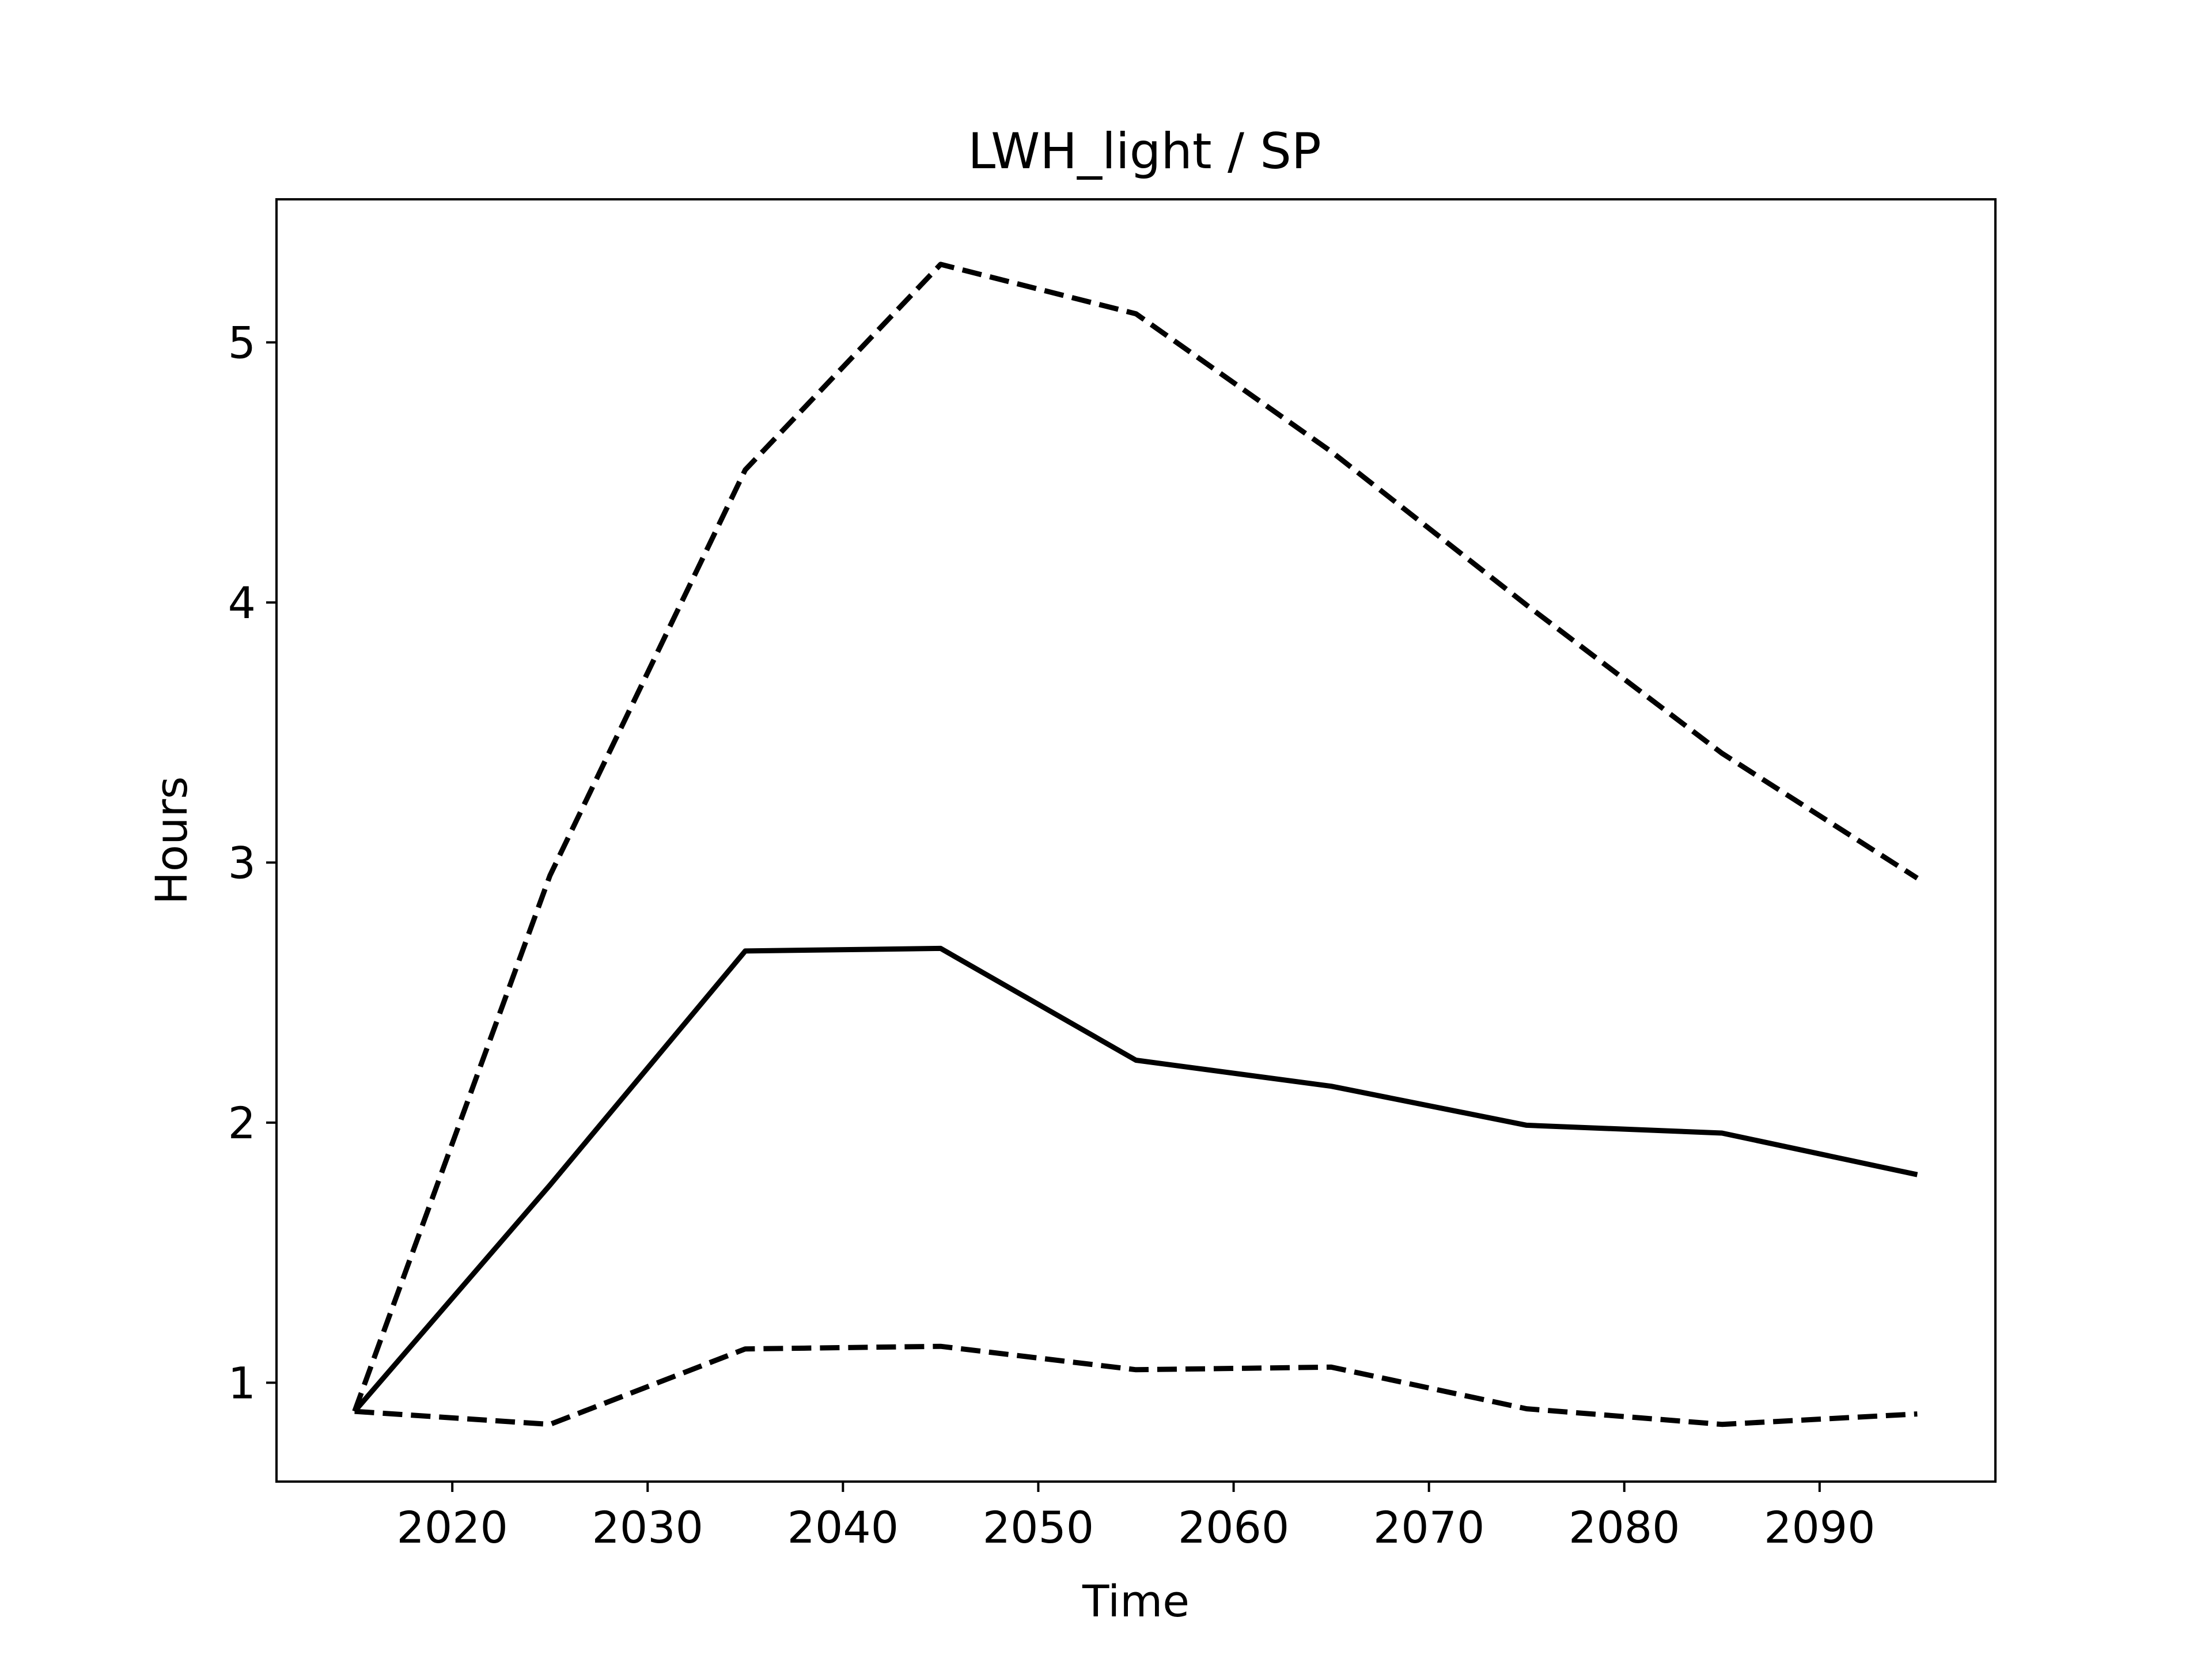  I want to click on chart-title: LWH_light / SP, so click(1144, 151).